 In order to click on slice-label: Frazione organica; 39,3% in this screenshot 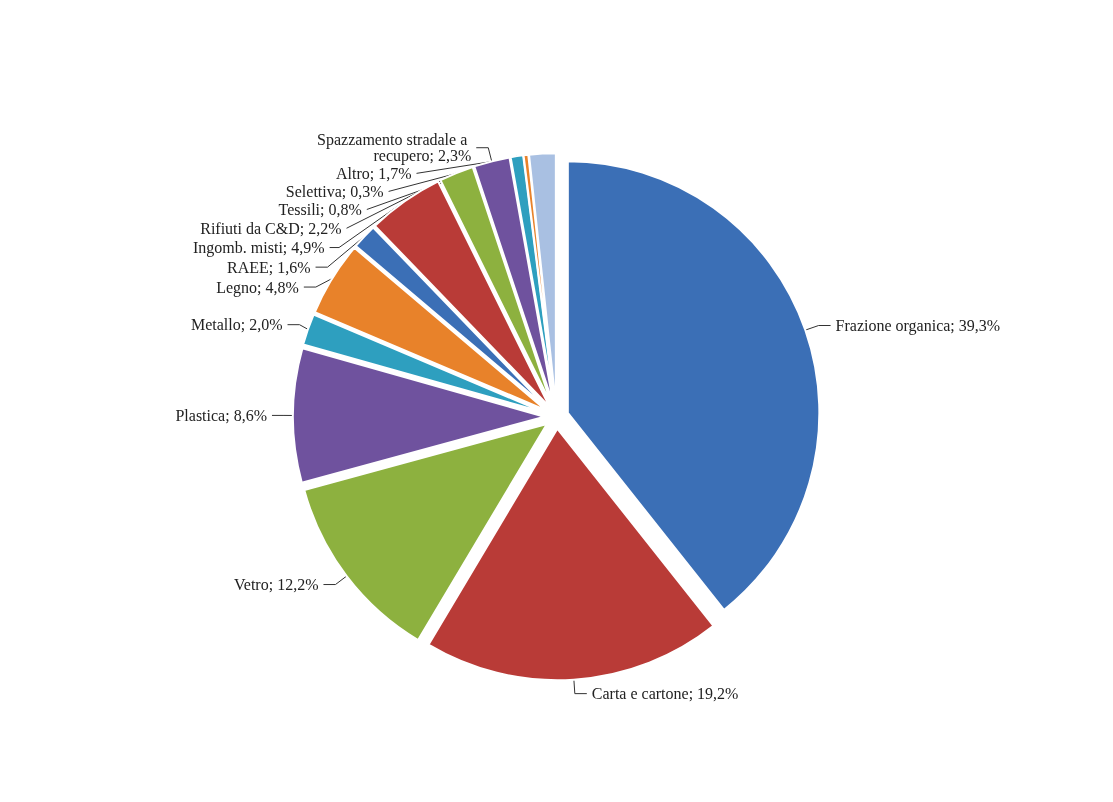, I will do `click(918, 326)`.